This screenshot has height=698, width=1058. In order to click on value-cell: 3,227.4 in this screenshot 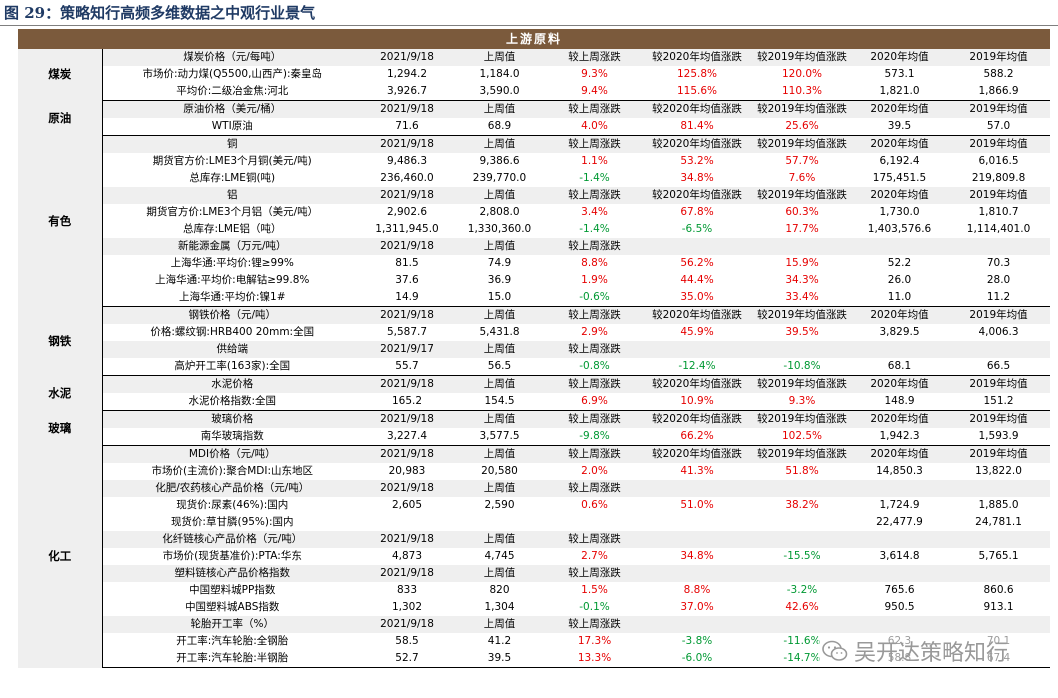, I will do `click(407, 437)`.